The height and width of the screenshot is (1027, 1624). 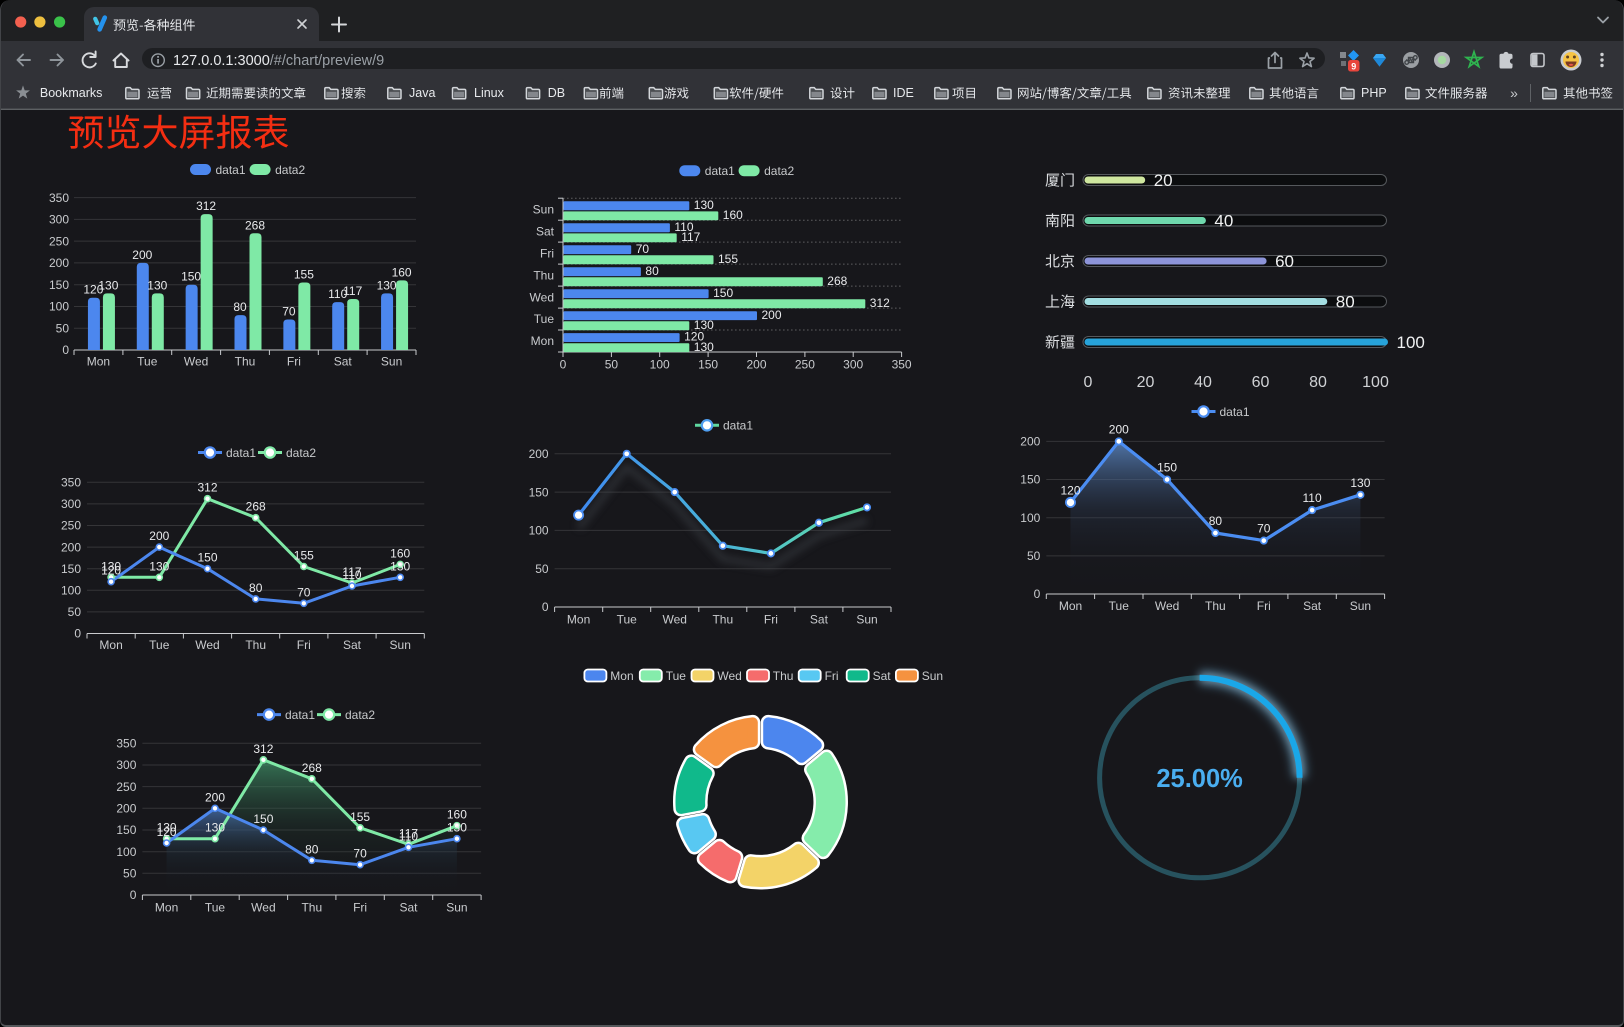 I want to click on svg-text: Bookmarks, so click(x=71, y=93).